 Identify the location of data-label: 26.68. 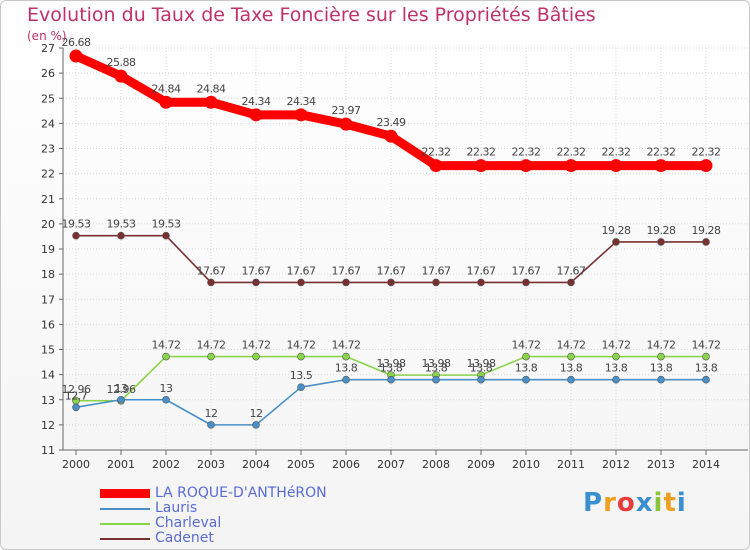
(76, 42).